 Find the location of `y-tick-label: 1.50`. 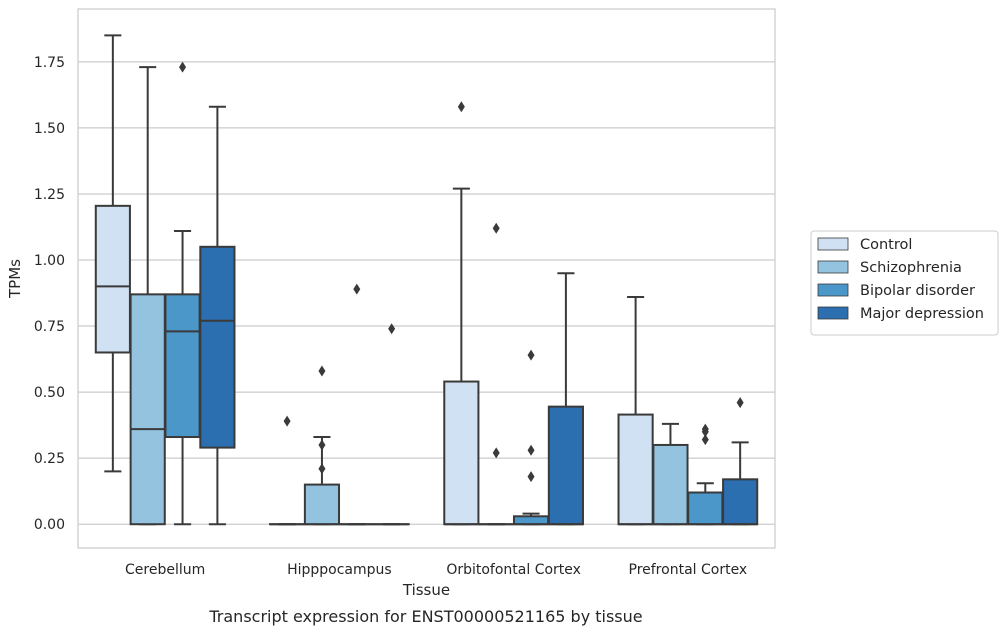

y-tick-label: 1.50 is located at coordinates (49, 129).